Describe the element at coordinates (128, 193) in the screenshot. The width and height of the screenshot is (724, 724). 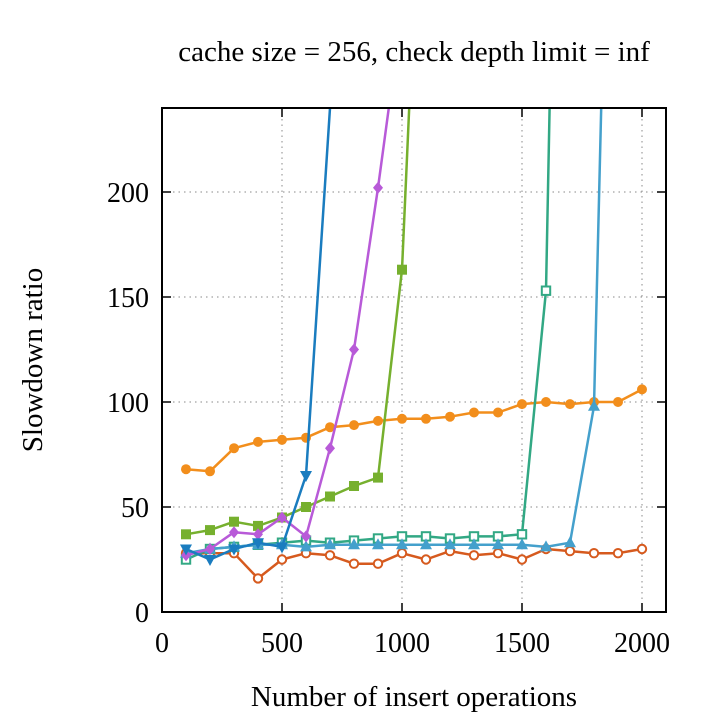
I see `y-tick-label: 200` at that location.